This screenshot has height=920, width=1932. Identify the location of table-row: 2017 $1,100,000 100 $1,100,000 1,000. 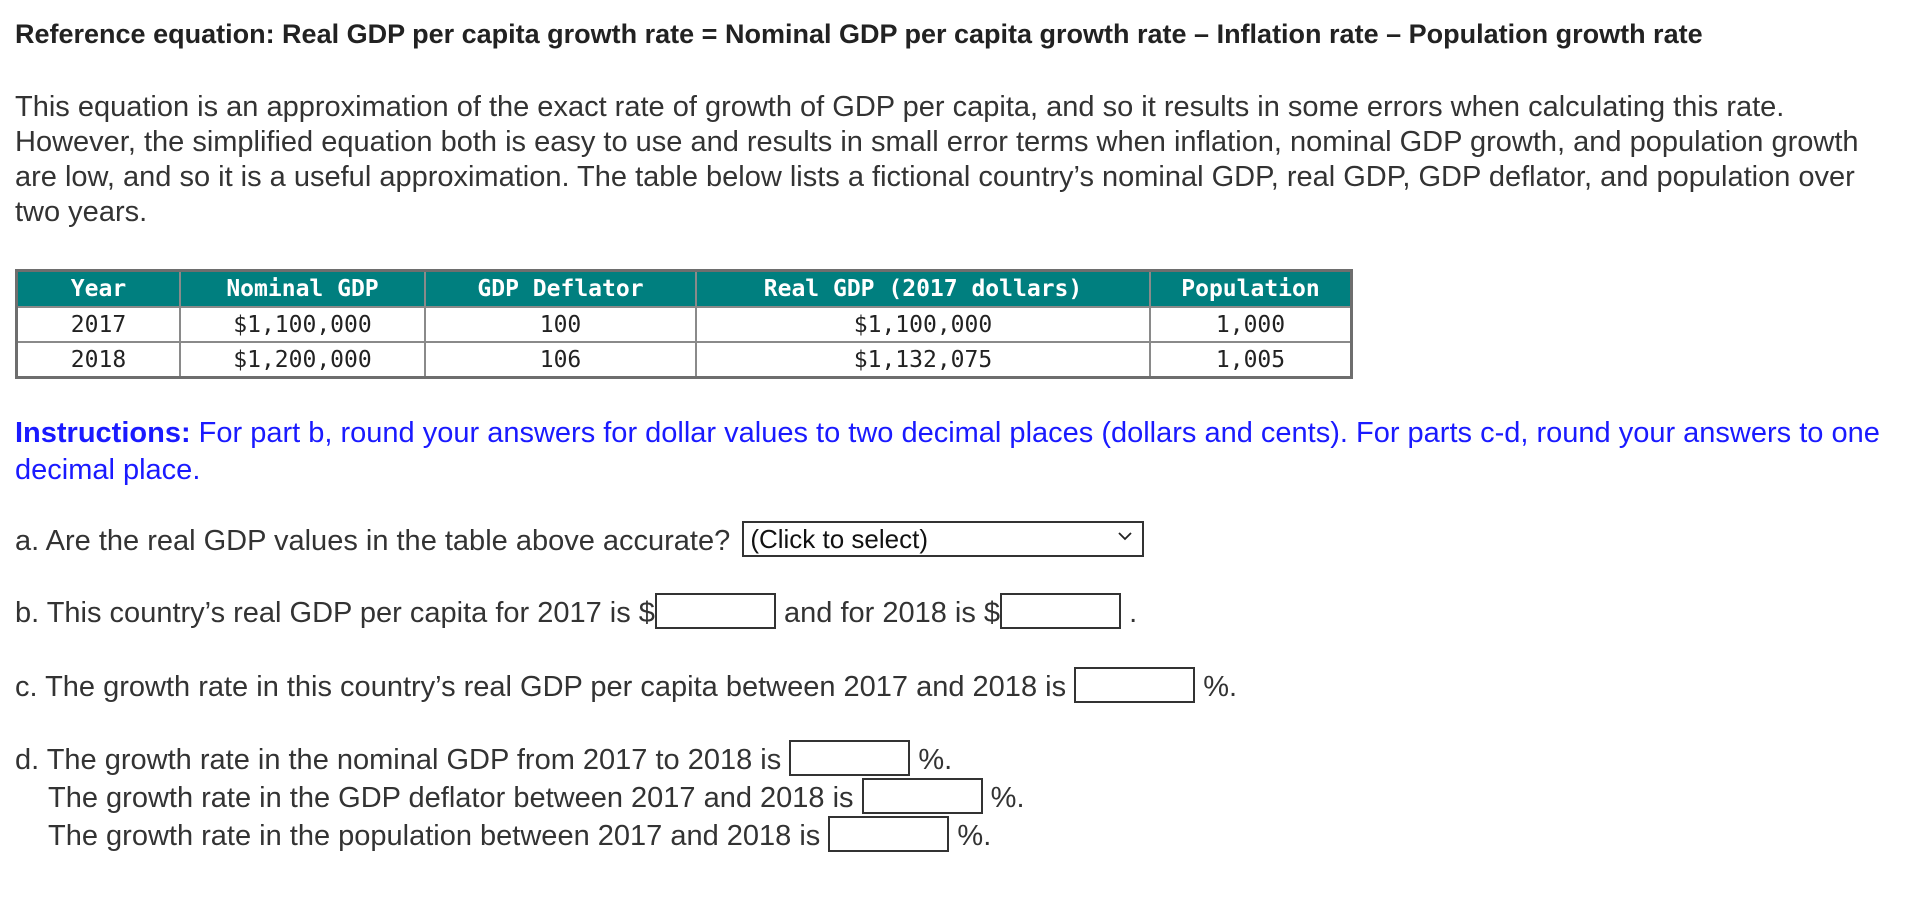
(684, 324).